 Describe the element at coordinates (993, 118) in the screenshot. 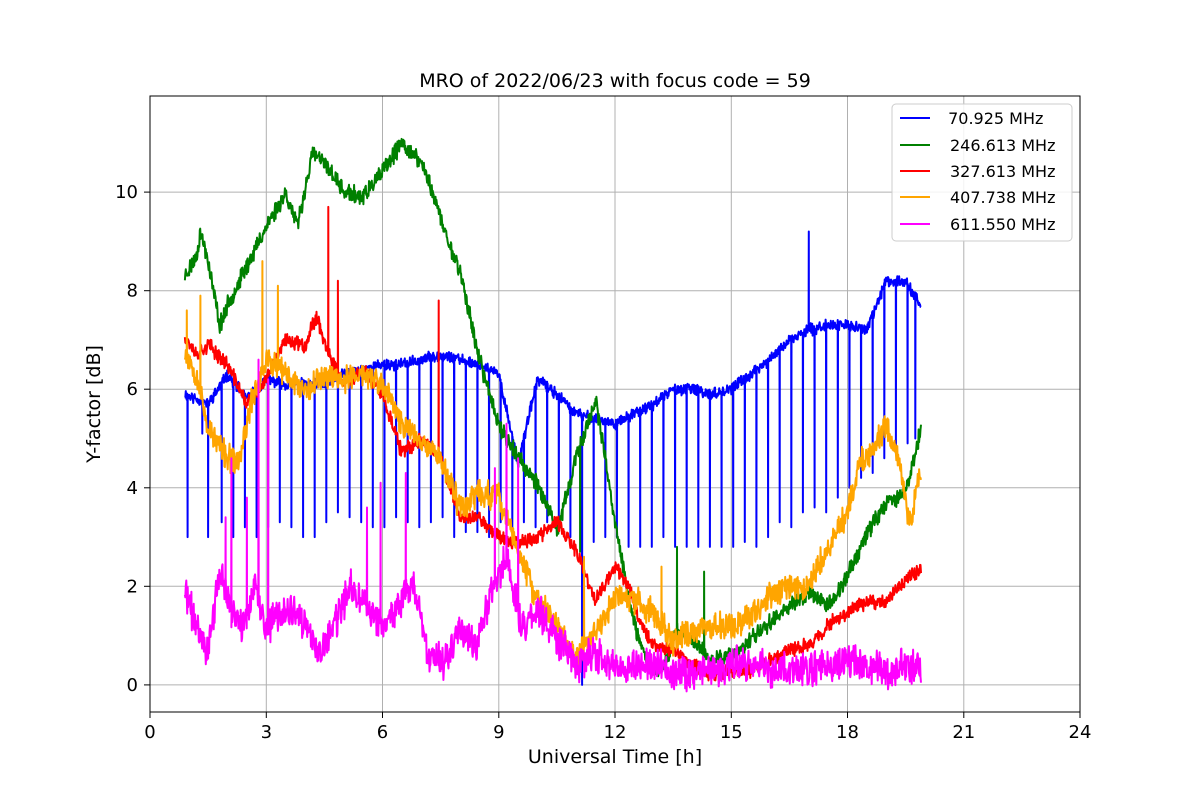

I see `legend-label-70925: 70.925 MHz` at that location.